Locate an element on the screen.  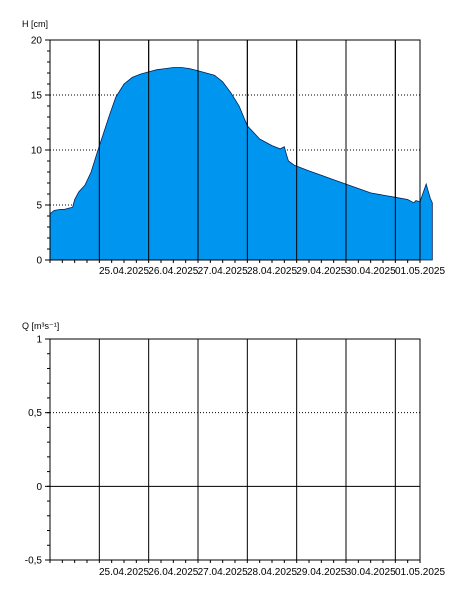
q-axis-title: Q [m³s⁻¹] is located at coordinates (40, 326).